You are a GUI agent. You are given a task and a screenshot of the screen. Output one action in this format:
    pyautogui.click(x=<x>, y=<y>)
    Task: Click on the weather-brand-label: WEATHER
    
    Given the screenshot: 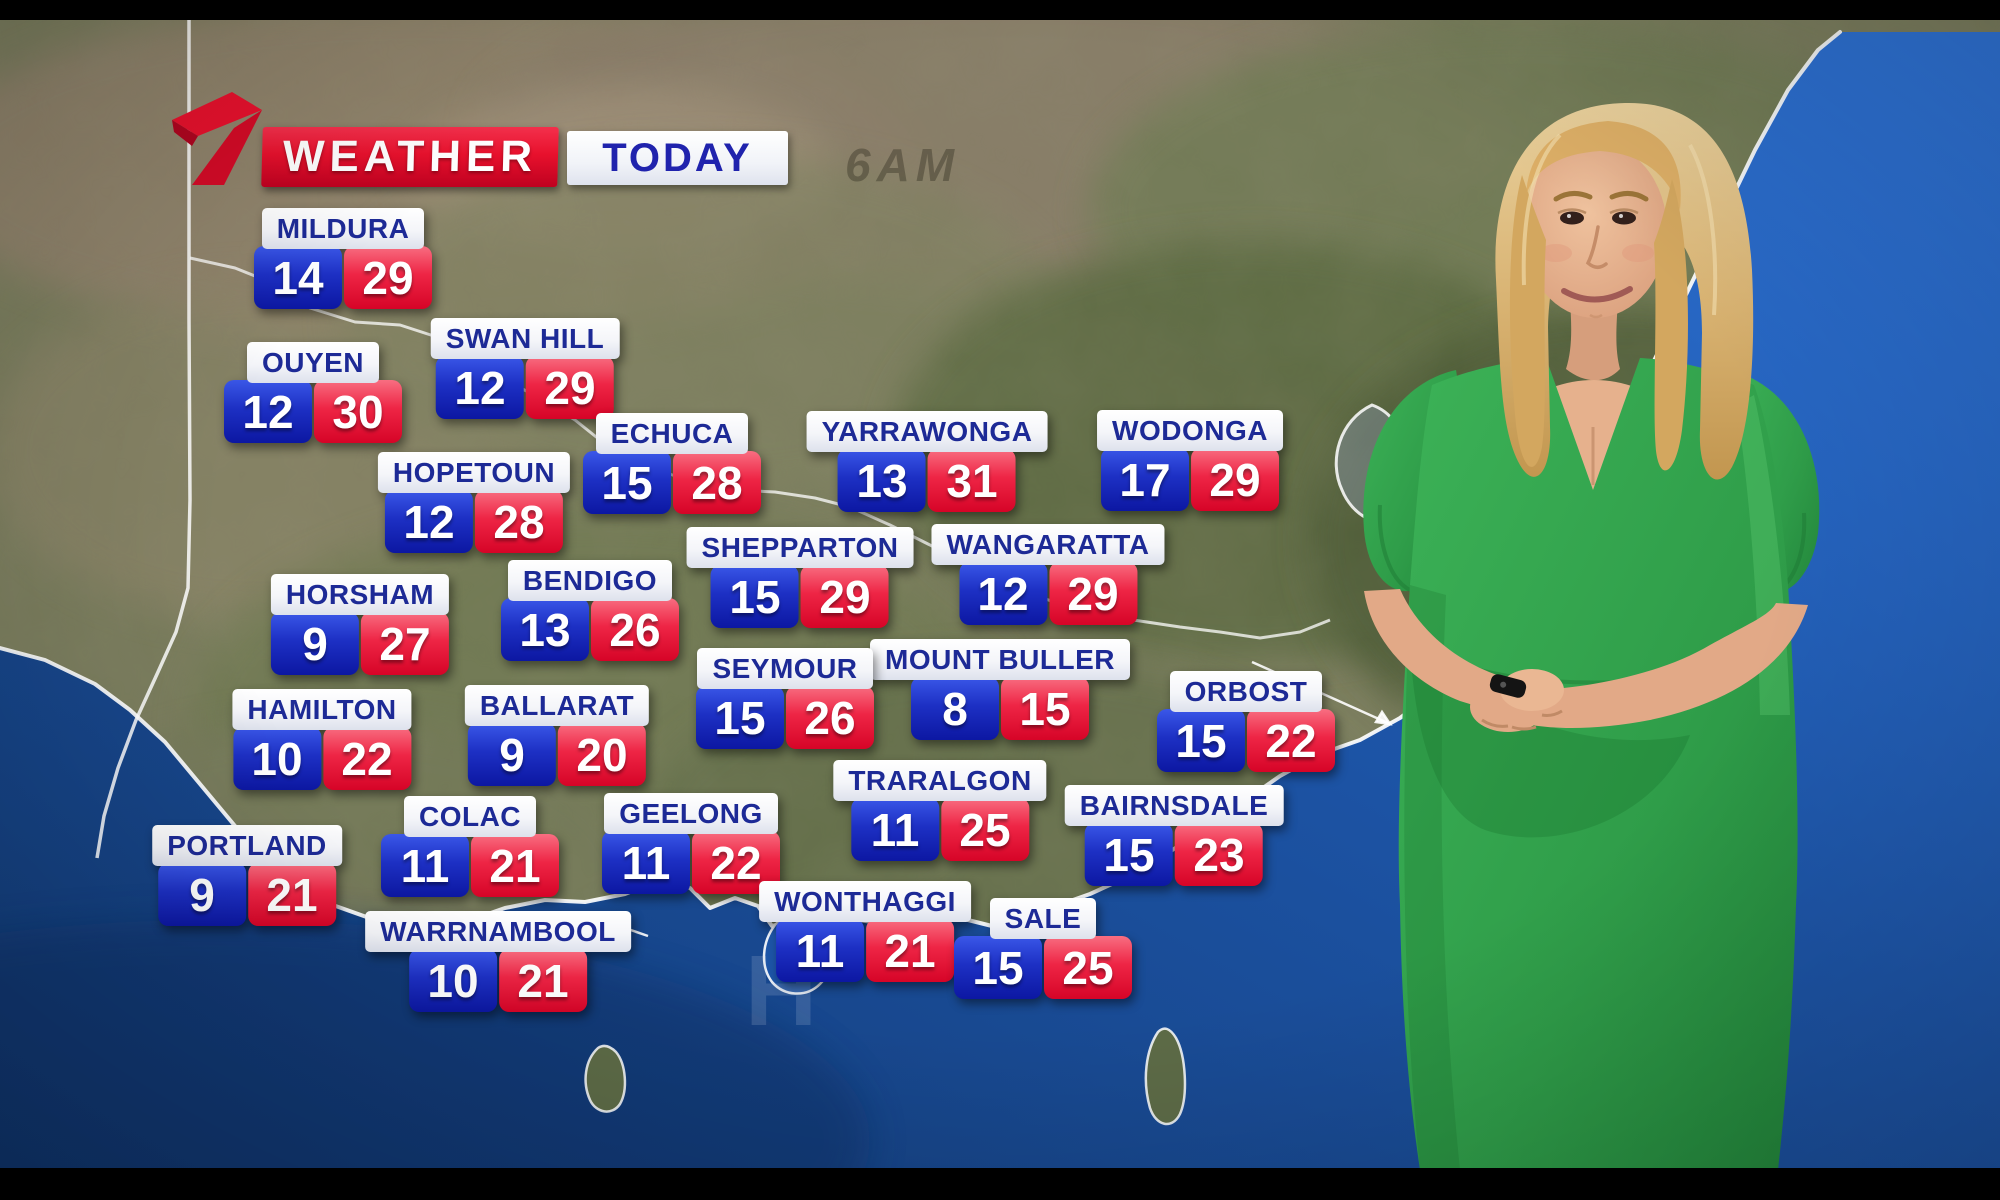 What is the action you would take?
    pyautogui.click(x=410, y=156)
    